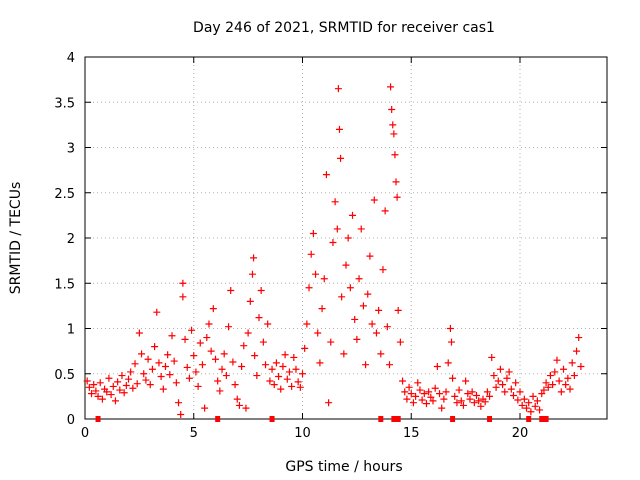 The height and width of the screenshot is (480, 640). Describe the element at coordinates (411, 433) in the screenshot. I see `x-tick-label: 15` at that location.